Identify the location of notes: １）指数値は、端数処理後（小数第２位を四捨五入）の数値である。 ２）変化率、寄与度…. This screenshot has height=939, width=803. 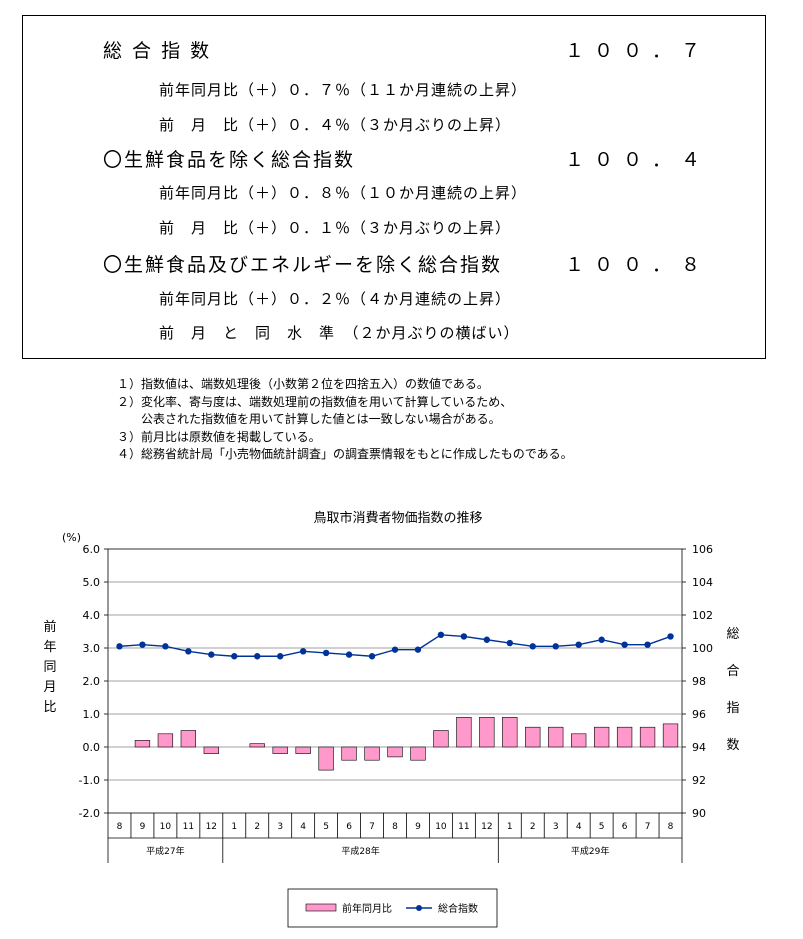
(345, 420).